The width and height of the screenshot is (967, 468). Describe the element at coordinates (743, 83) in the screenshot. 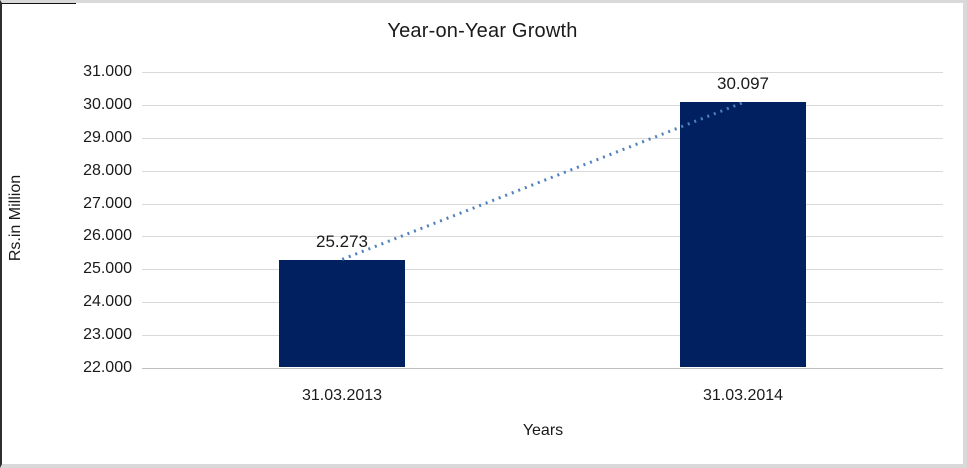

I see `bar-value-label: 30.097` at that location.